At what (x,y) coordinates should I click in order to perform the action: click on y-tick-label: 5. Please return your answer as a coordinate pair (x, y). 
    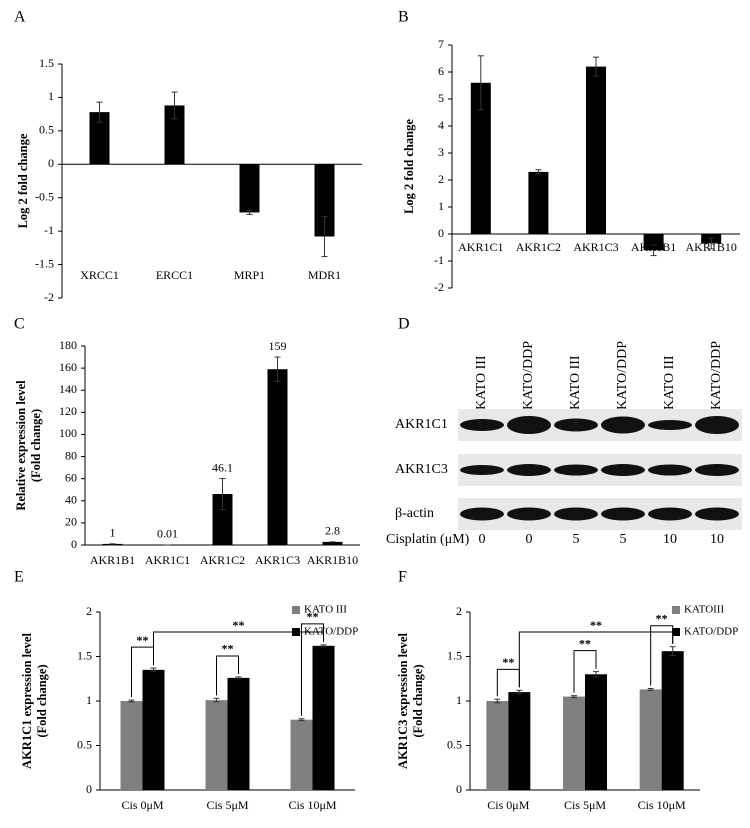
    Looking at the image, I should click on (441, 98).